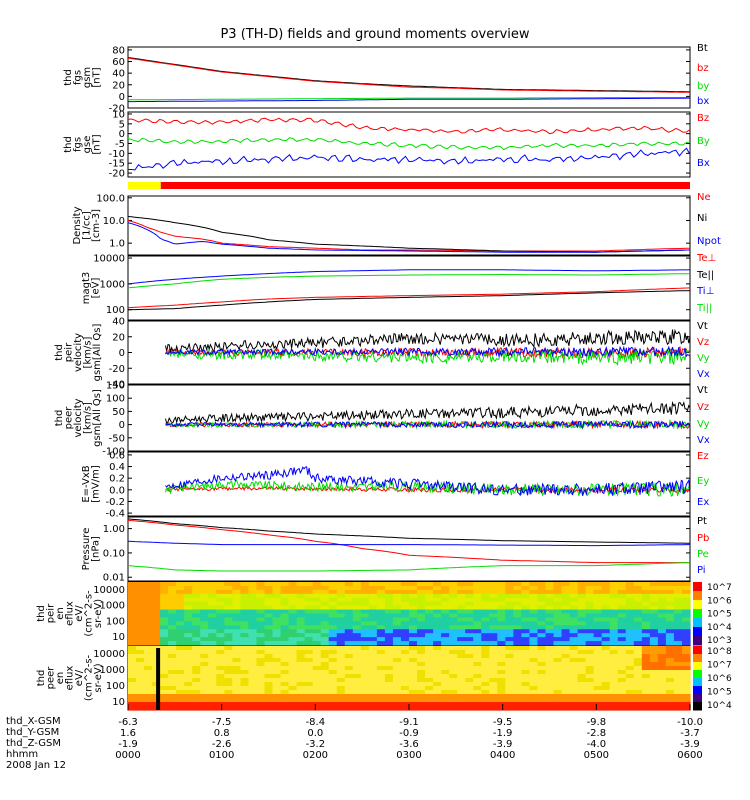 This screenshot has width=750, height=800. I want to click on y-tick-label: 10.0, so click(114, 221).